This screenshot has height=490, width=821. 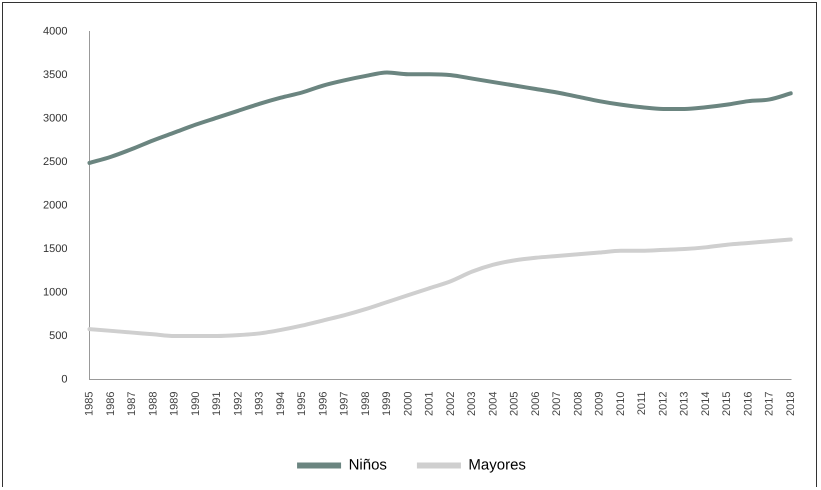 I want to click on x-tick-label: 1999, so click(x=387, y=404).